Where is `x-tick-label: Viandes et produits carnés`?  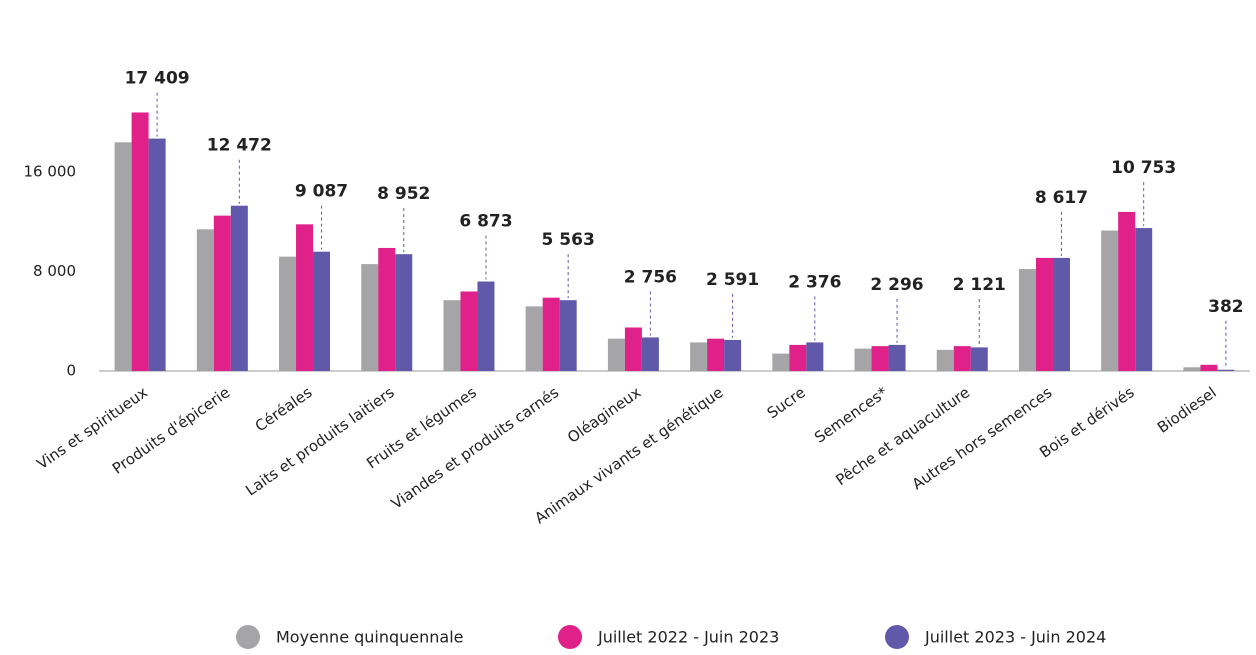
x-tick-label: Viandes et produits carnés is located at coordinates (475, 448).